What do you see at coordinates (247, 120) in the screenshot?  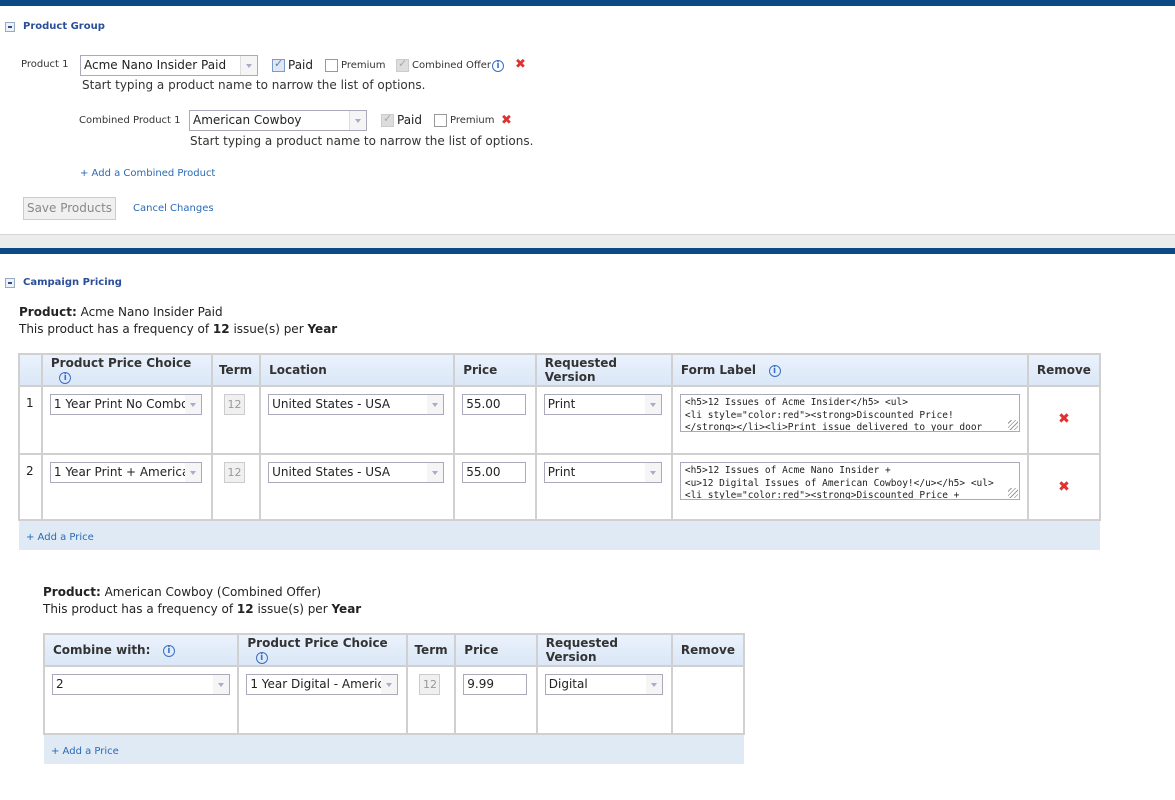 I see `combined1-value: American Cowboy` at bounding box center [247, 120].